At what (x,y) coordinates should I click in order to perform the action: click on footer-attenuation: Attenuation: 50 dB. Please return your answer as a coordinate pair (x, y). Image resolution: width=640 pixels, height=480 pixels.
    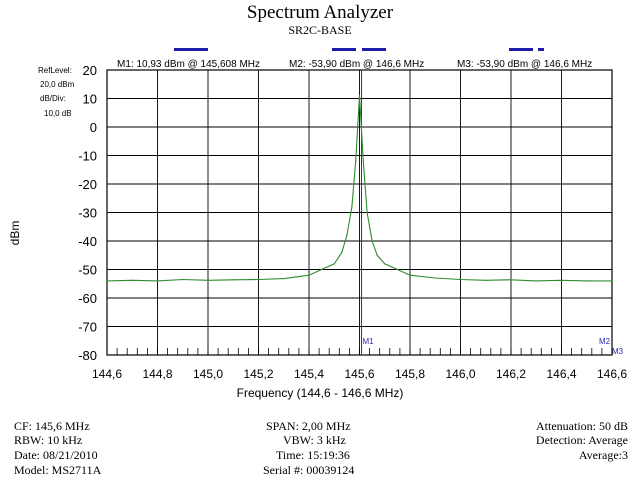
    Looking at the image, I should click on (582, 426).